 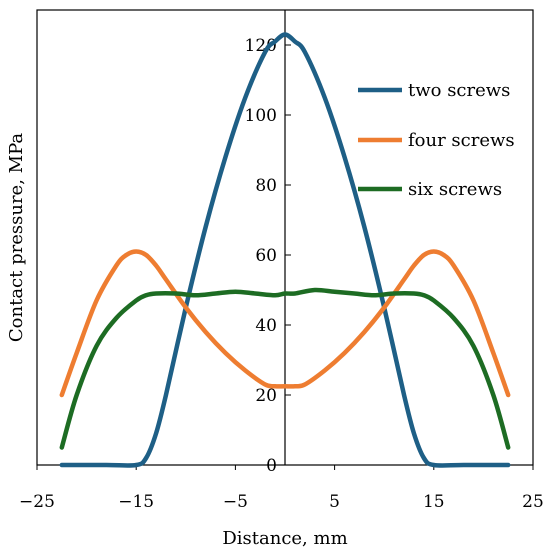 What do you see at coordinates (261, 46) in the screenshot?
I see `y-tick-label: 120` at bounding box center [261, 46].